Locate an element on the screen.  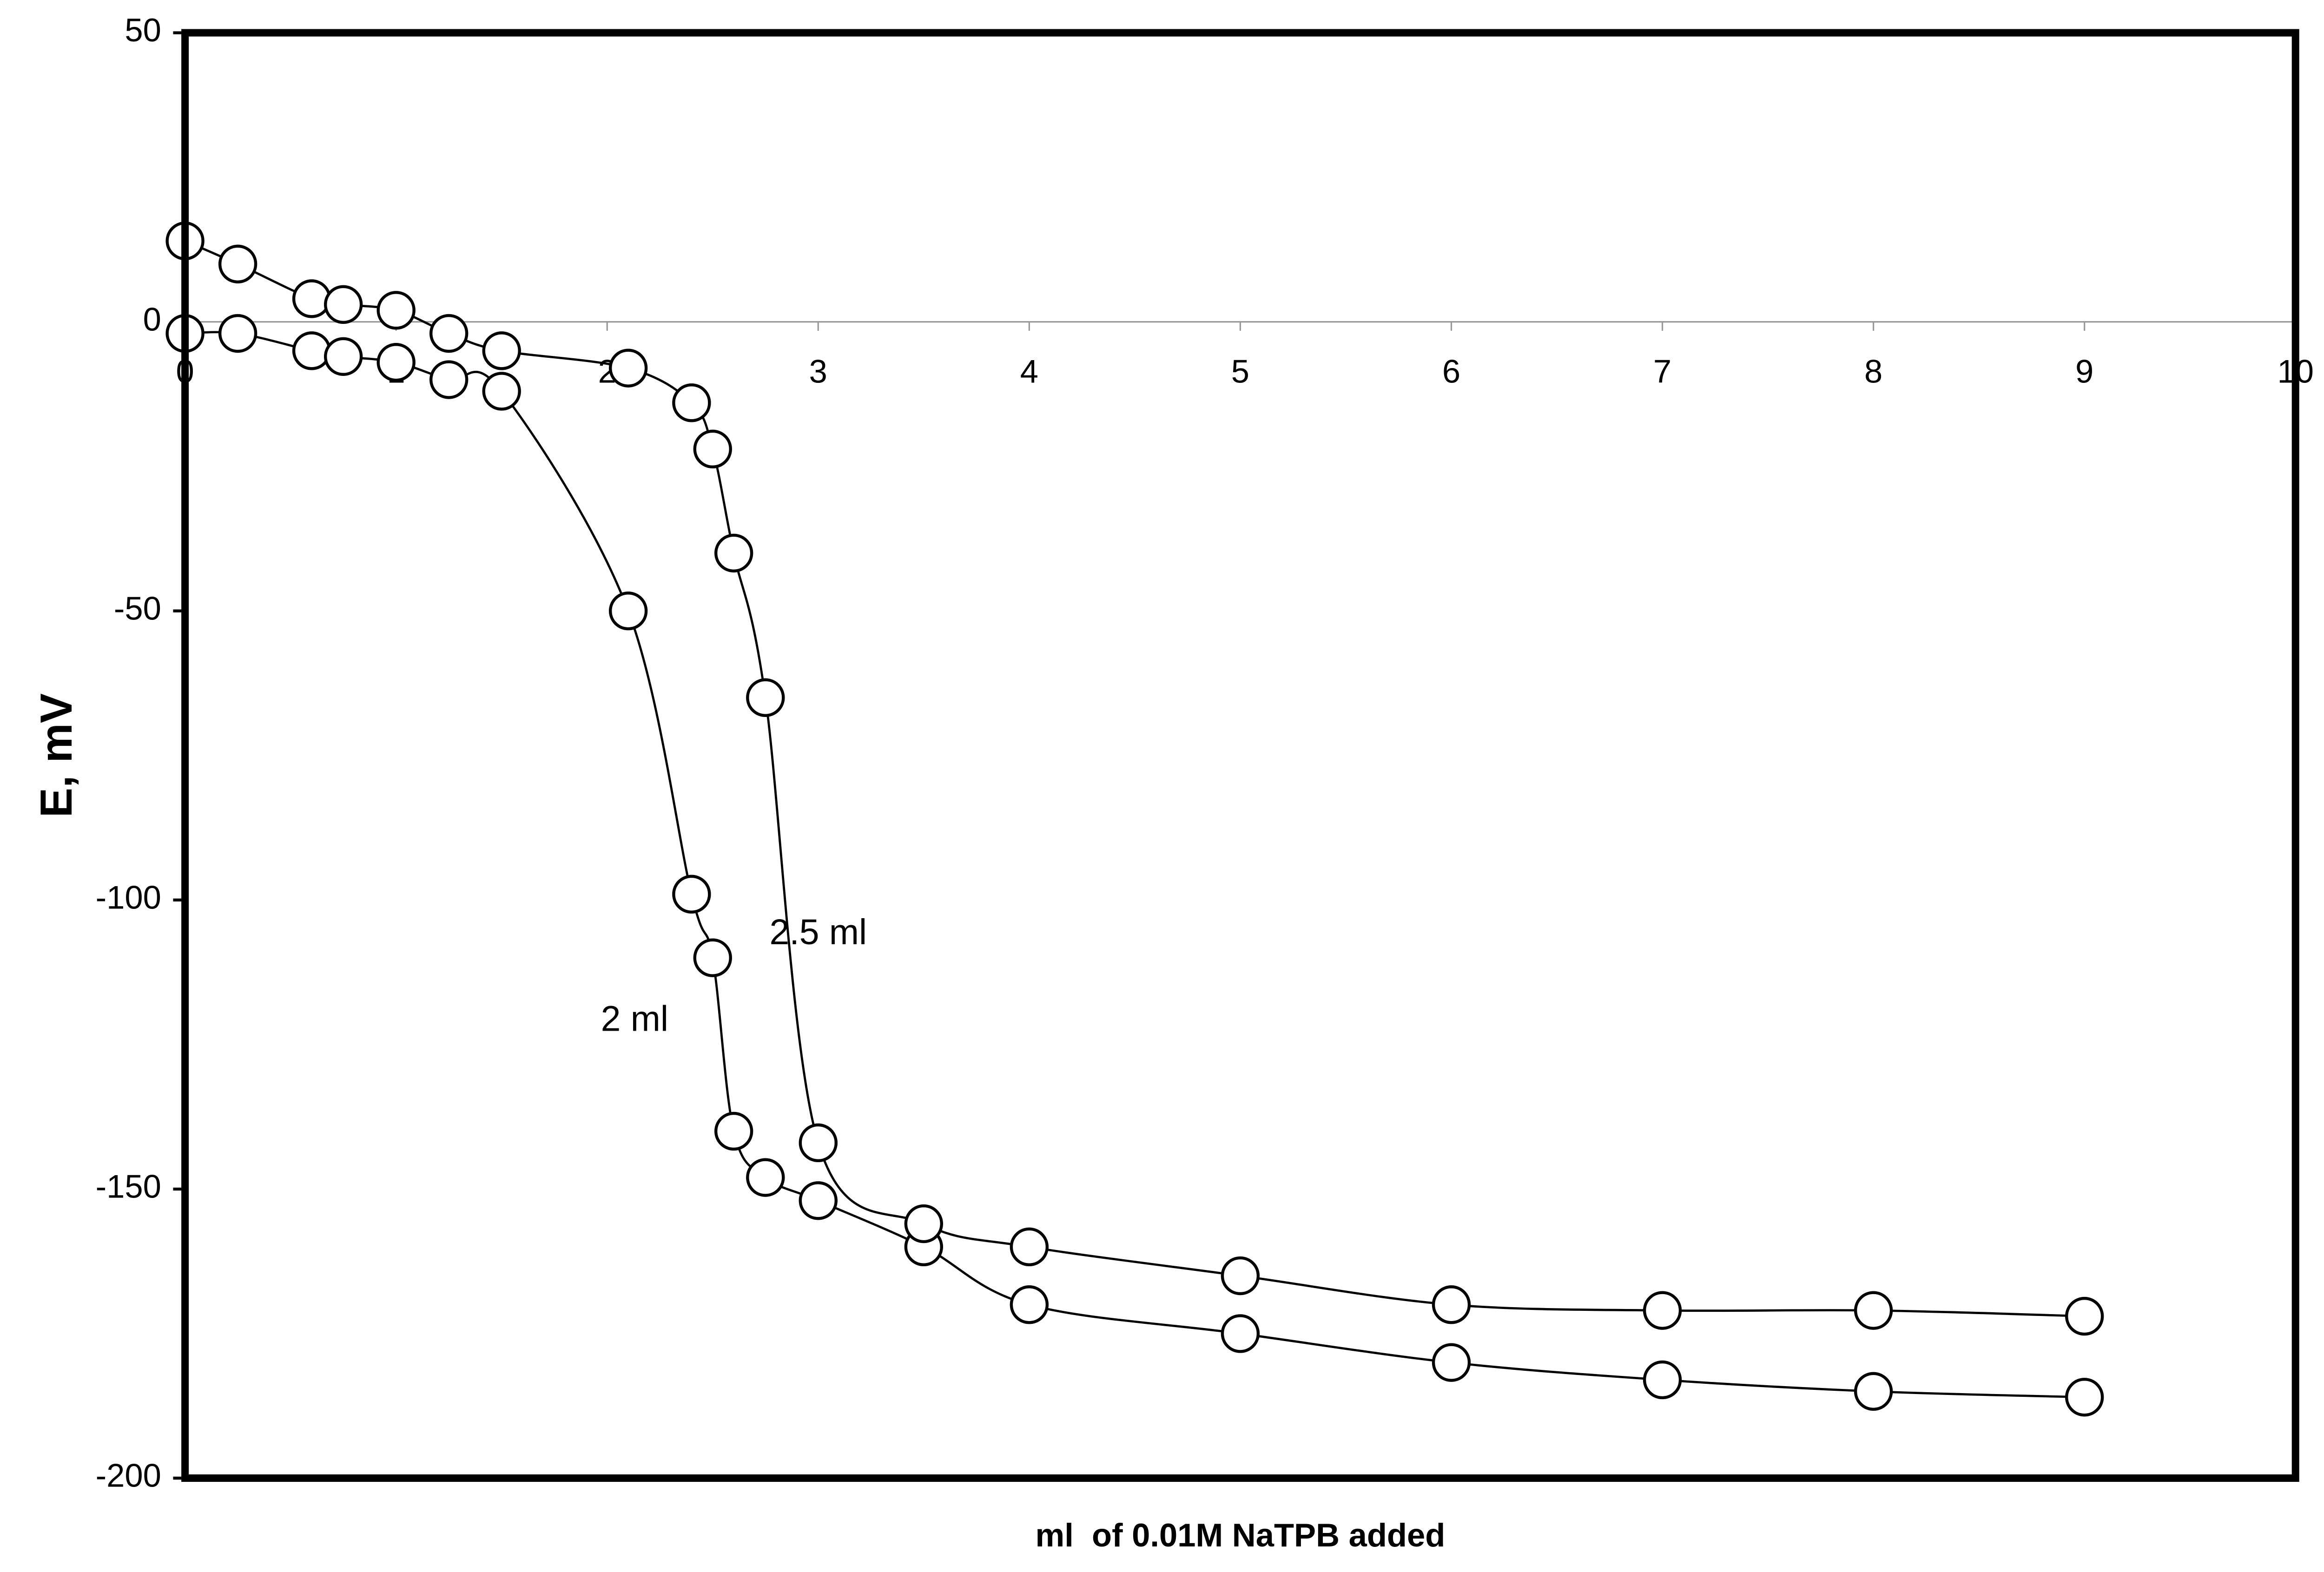
y-tick-label: -100 is located at coordinates (128, 897).